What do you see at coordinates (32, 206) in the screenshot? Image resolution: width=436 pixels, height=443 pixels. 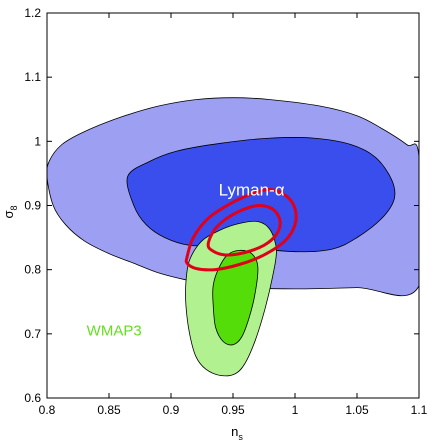 I see `y-tick-label: 0.9` at bounding box center [32, 206].